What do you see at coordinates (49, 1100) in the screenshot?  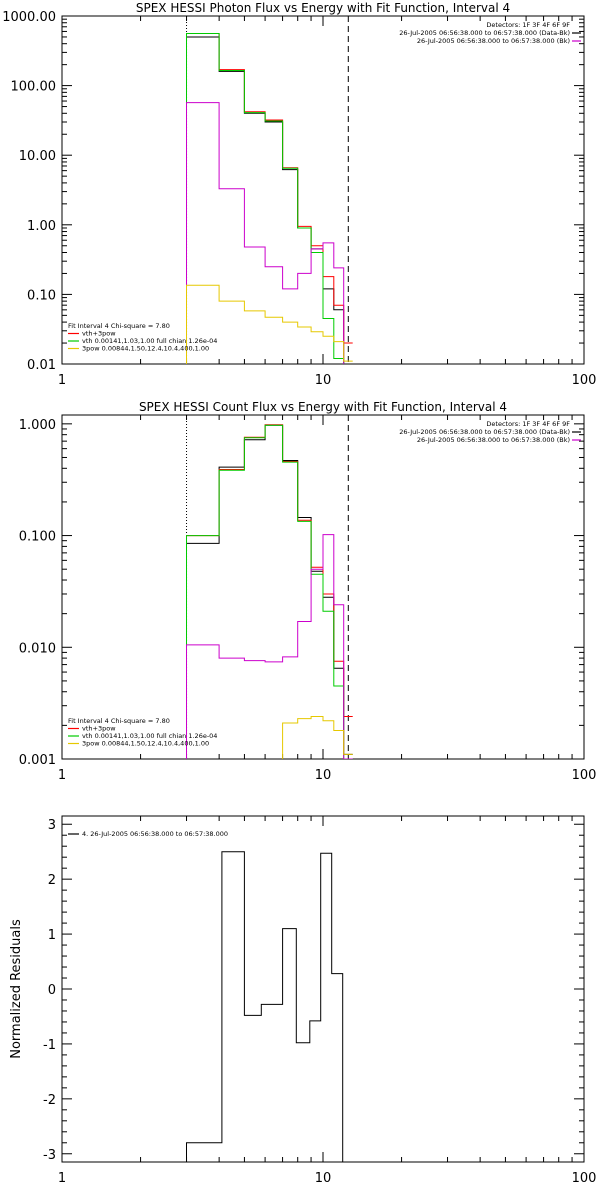 I see `y-tick-label: -2` at bounding box center [49, 1100].